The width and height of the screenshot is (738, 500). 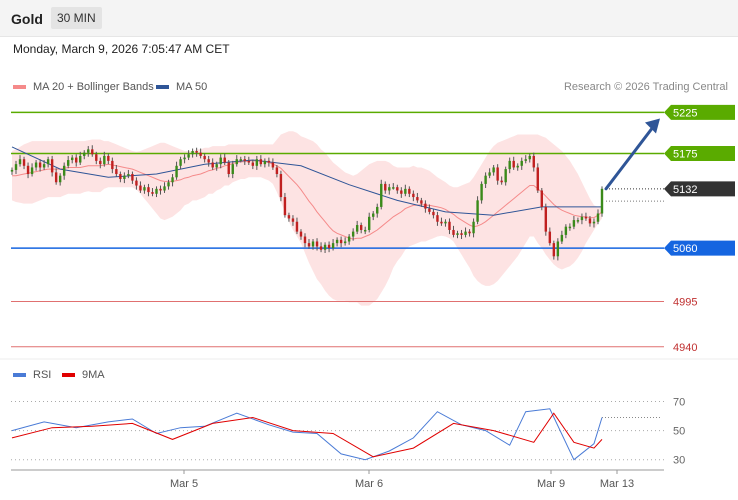 What do you see at coordinates (645, 87) in the screenshot?
I see `credit-text: Research © 2026 Trading Central` at bounding box center [645, 87].